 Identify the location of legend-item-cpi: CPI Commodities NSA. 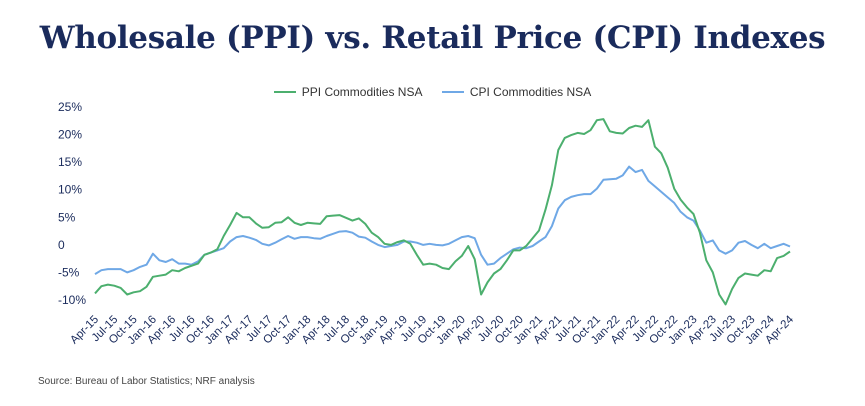
(516, 92).